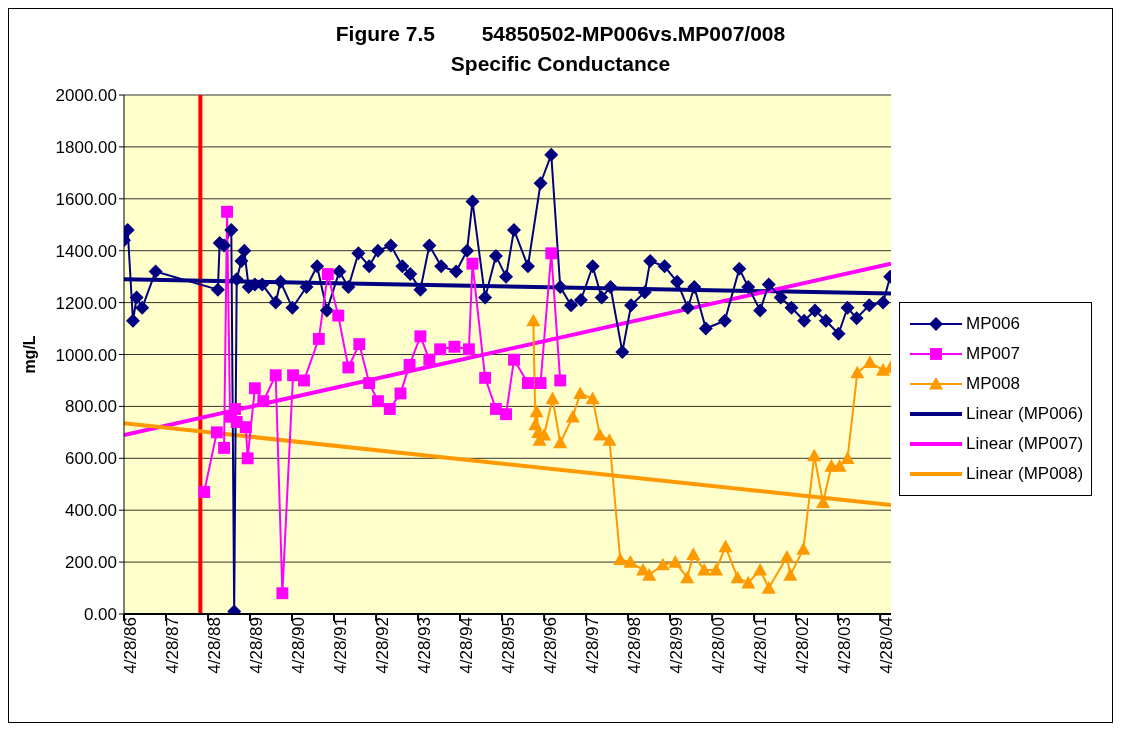 Image resolution: width=1125 pixels, height=731 pixels. Describe the element at coordinates (91, 459) in the screenshot. I see `y-tick-label: 600.00` at that location.